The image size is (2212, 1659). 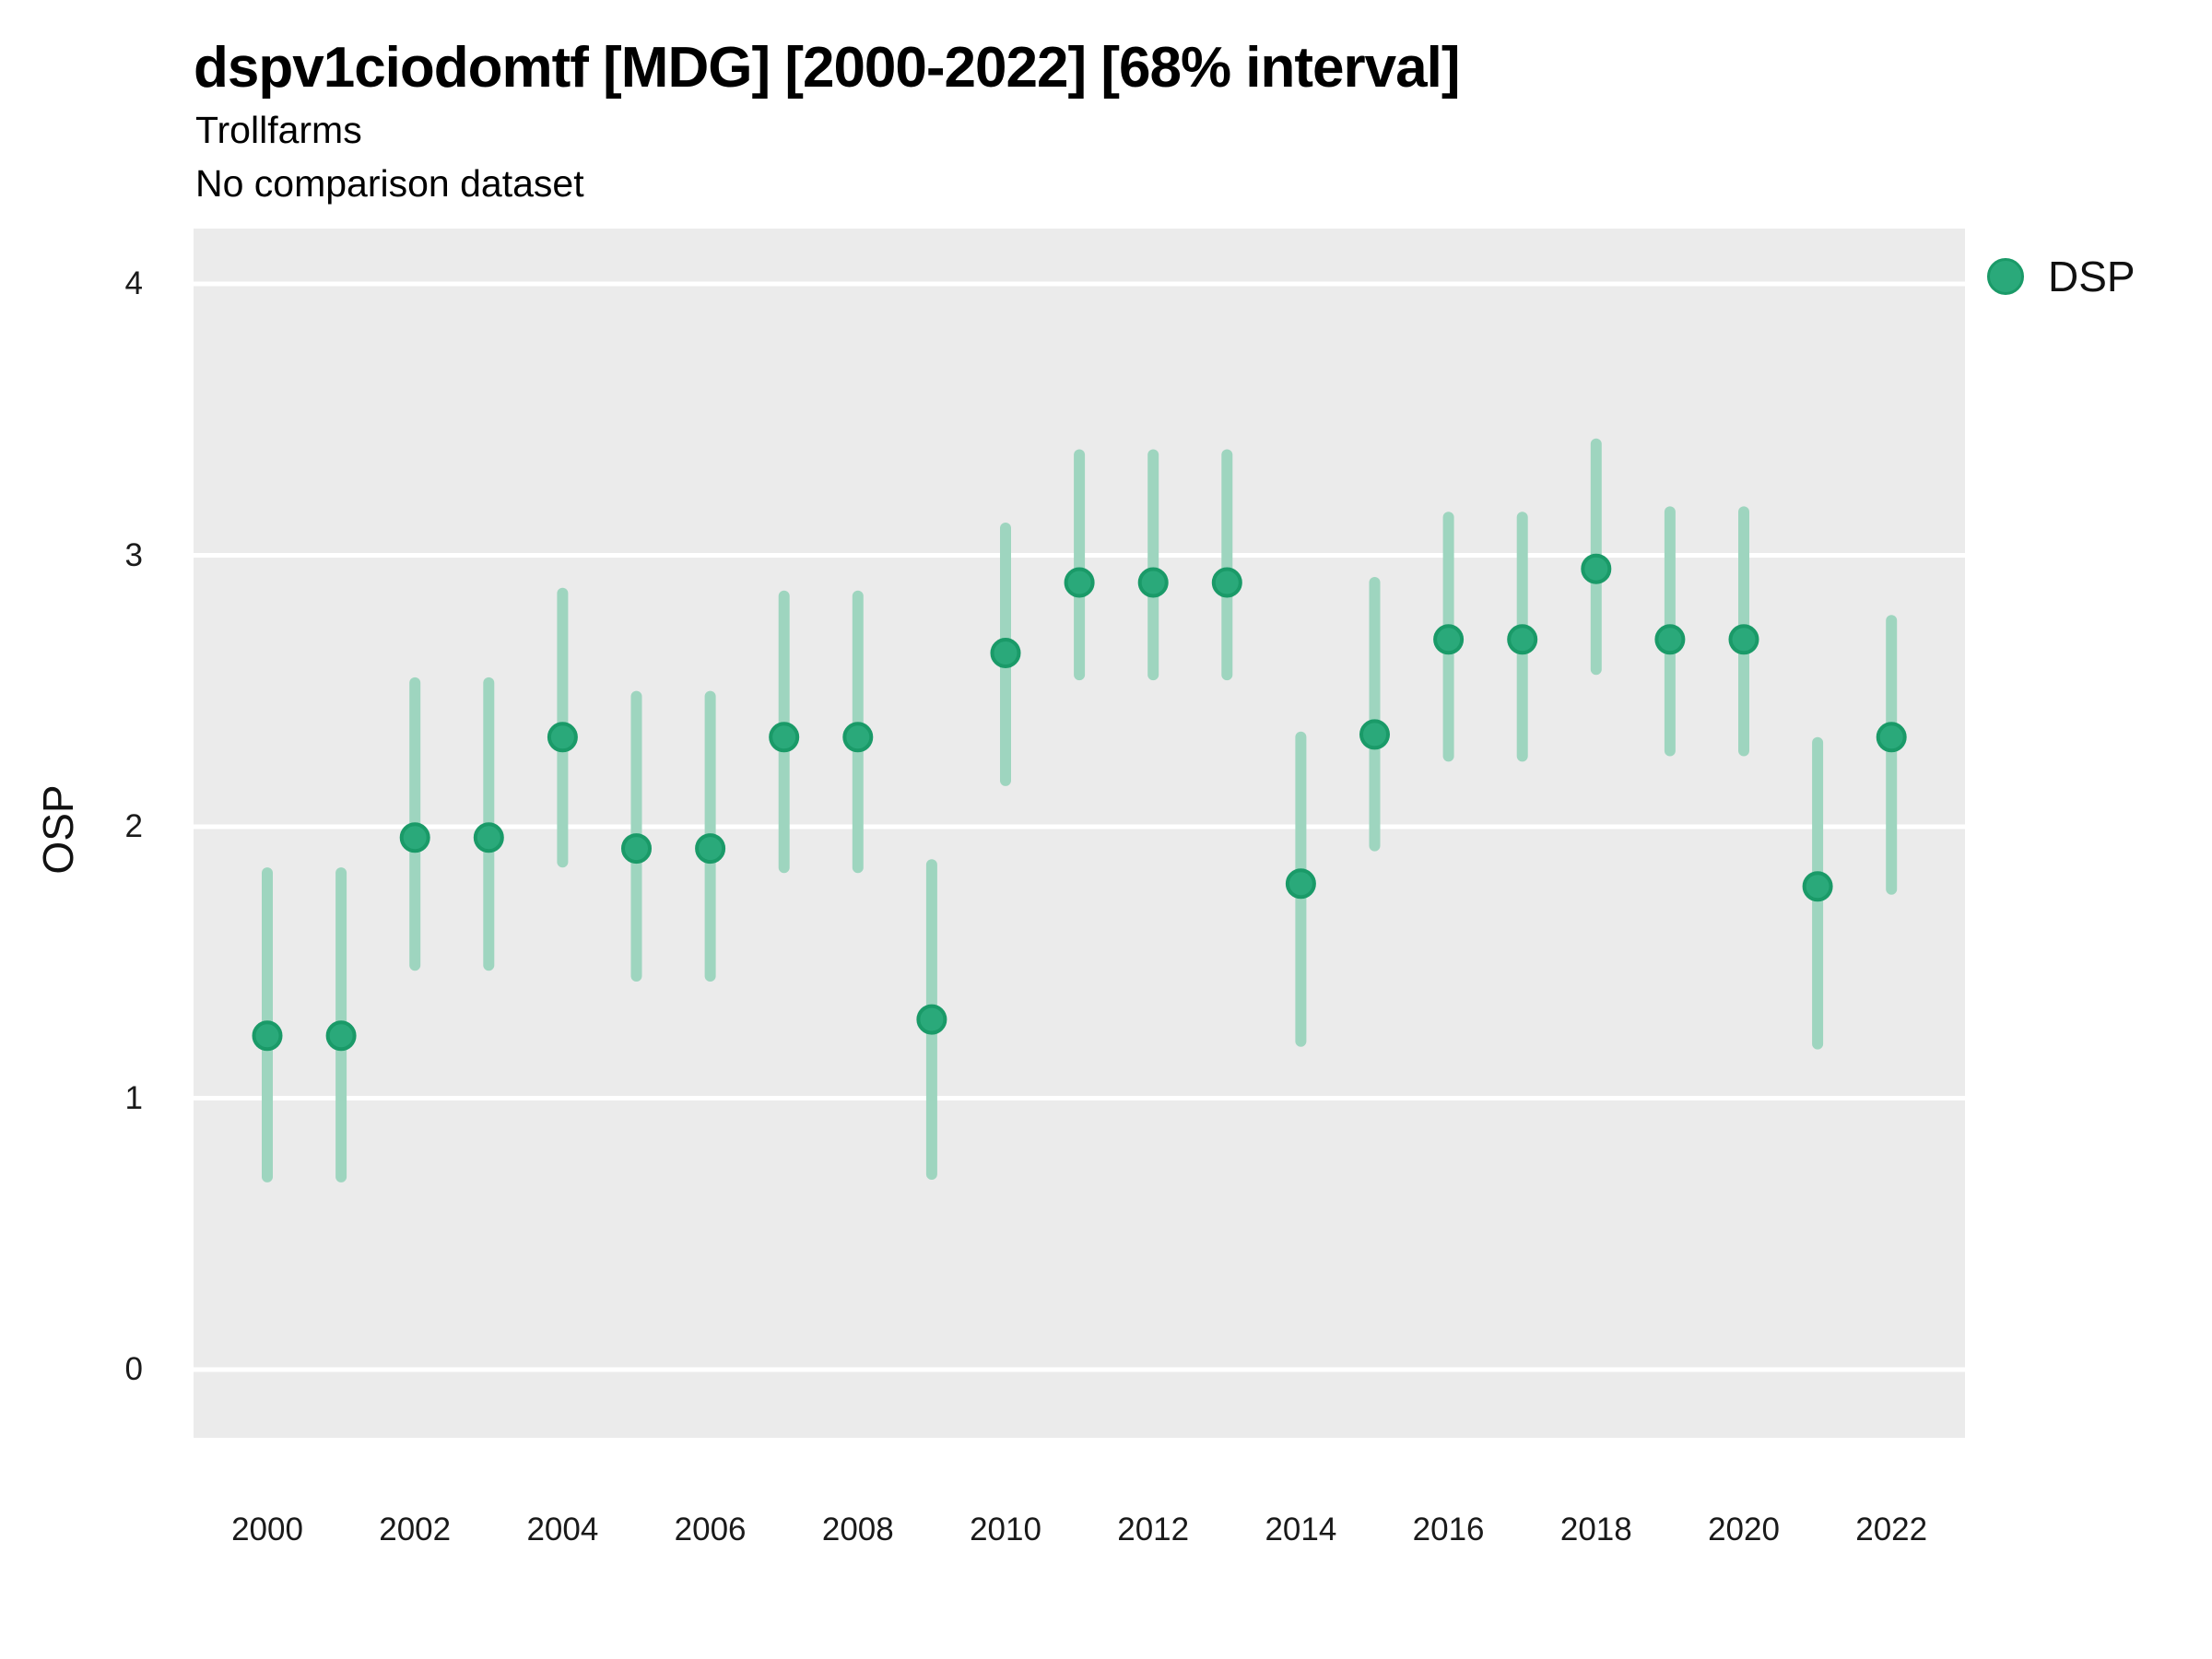 What do you see at coordinates (562, 1529) in the screenshot?
I see `x-tick-label: 2004` at bounding box center [562, 1529].